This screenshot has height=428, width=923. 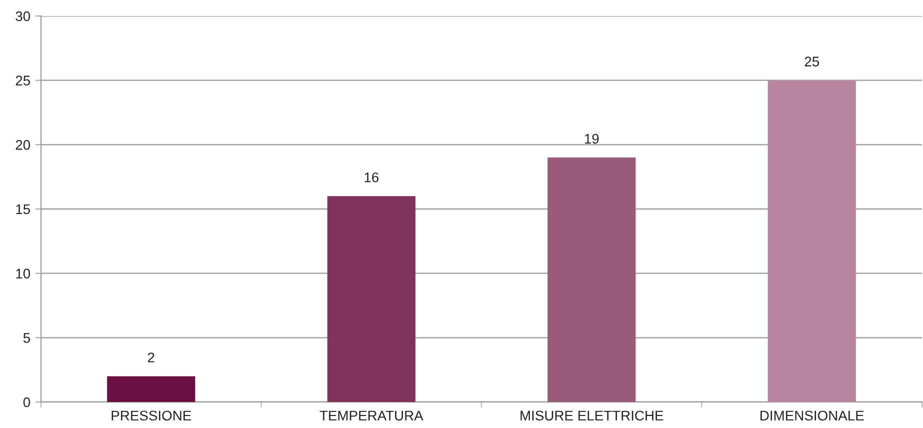 What do you see at coordinates (23, 81) in the screenshot?
I see `y-tick-label: 25` at bounding box center [23, 81].